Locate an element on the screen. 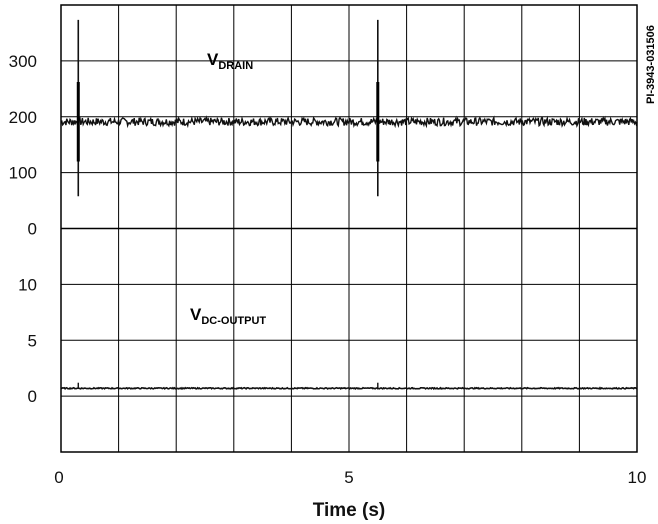 This screenshot has width=658, height=524. vdc-output-label-main: V is located at coordinates (196, 314).